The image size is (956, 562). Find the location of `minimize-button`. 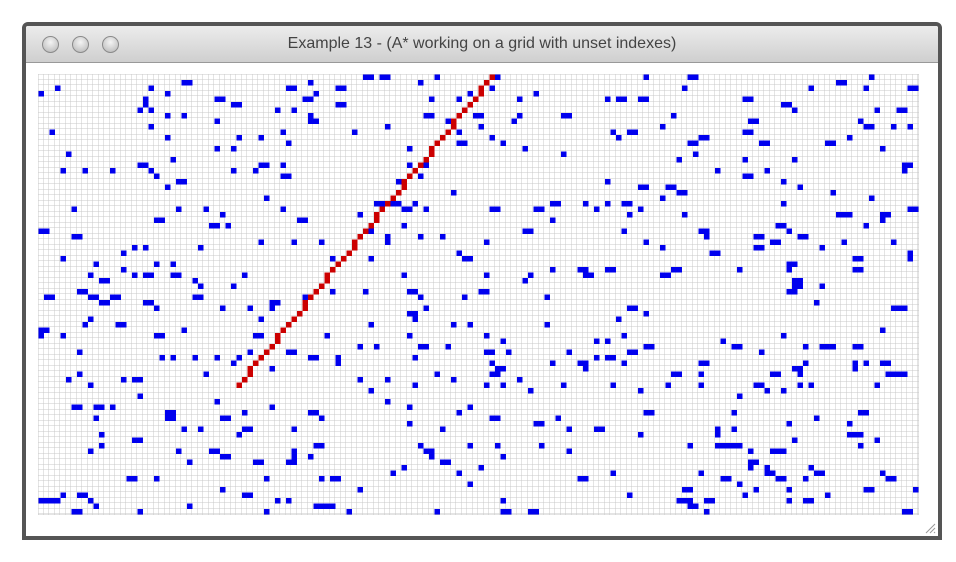

minimize-button is located at coordinates (80, 44).